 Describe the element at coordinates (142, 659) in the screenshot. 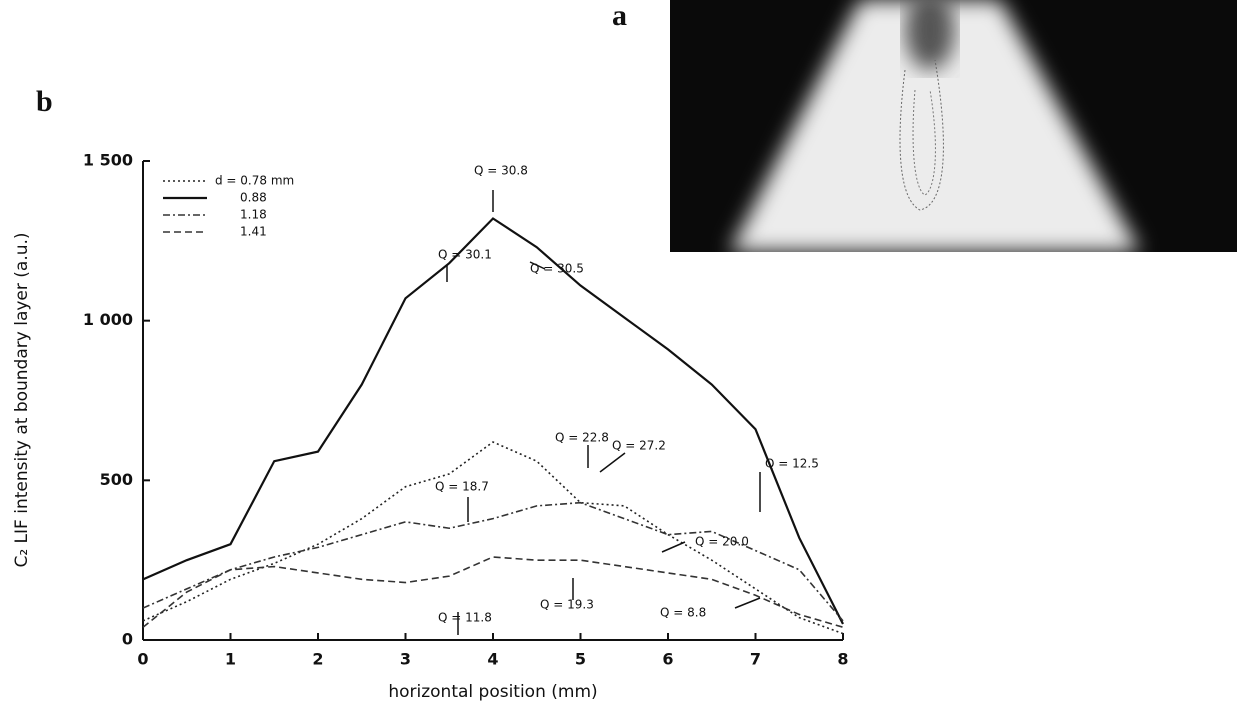

I see `x-tick-label: 0` at that location.